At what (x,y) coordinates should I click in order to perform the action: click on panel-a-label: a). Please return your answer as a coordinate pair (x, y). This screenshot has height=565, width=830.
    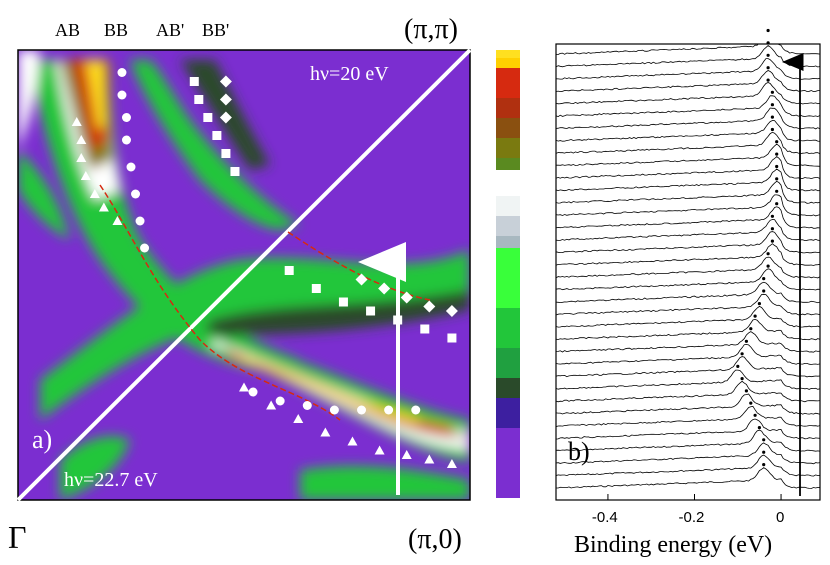
    Looking at the image, I should click on (42, 439).